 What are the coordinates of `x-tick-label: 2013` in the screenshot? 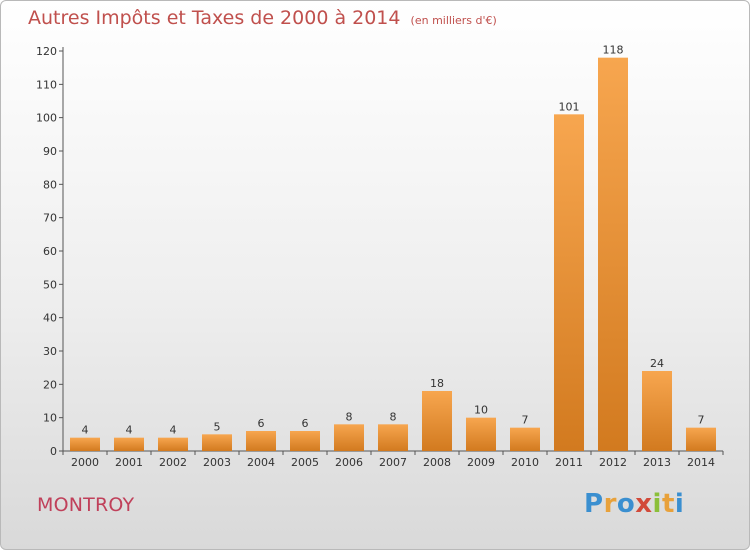 It's located at (657, 462).